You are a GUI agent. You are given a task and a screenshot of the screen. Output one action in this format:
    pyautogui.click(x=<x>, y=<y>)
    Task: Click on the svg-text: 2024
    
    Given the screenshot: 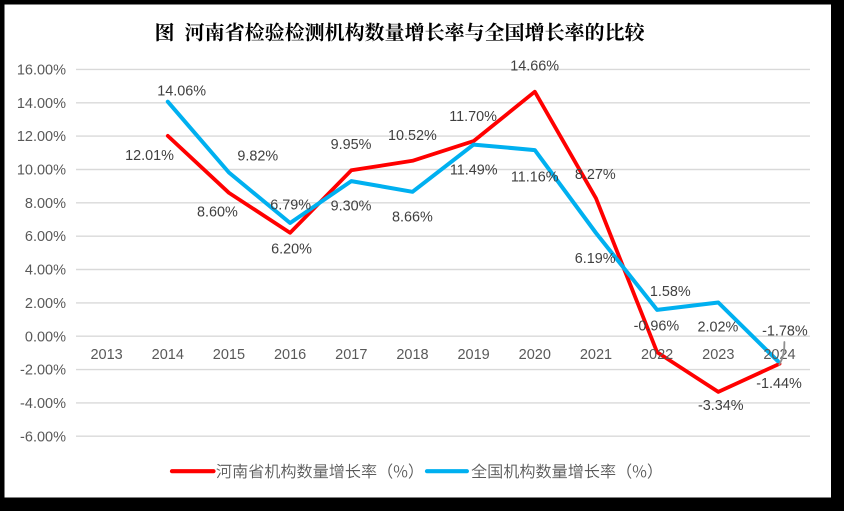 What is the action you would take?
    pyautogui.click(x=779, y=355)
    